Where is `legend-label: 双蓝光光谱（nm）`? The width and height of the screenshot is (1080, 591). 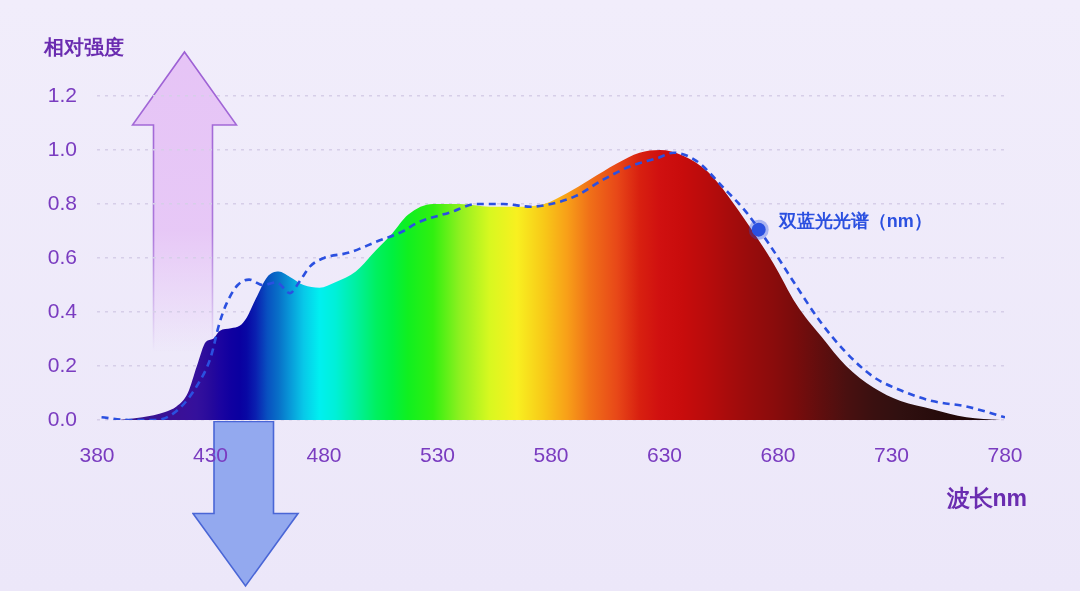 legend-label: 双蓝光光谱（nm） is located at coordinates (854, 220).